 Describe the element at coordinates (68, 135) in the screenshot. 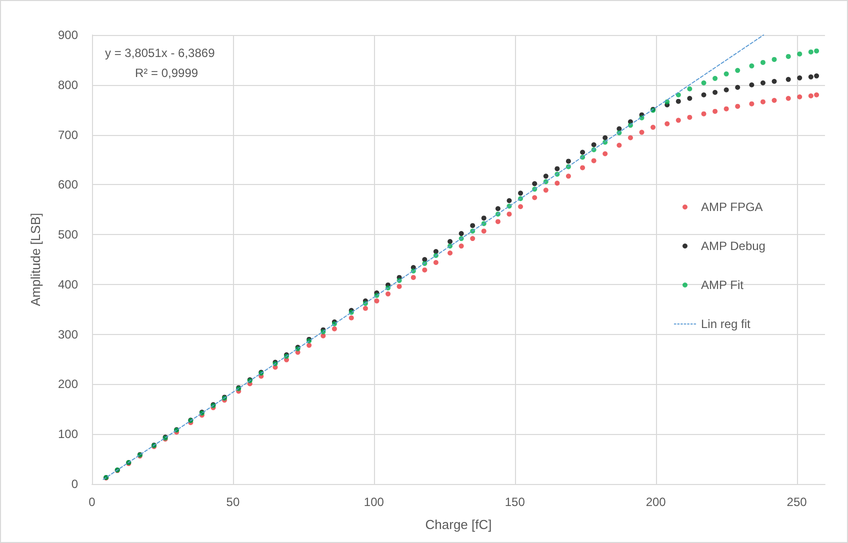

I see `y-tick-label: 700` at that location.